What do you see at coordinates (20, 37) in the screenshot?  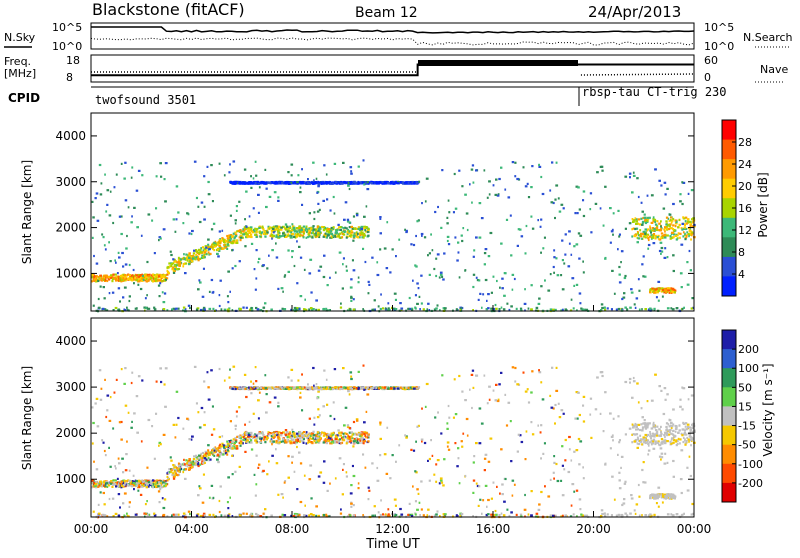 I see `noise-sky-label: N.Sky` at bounding box center [20, 37].